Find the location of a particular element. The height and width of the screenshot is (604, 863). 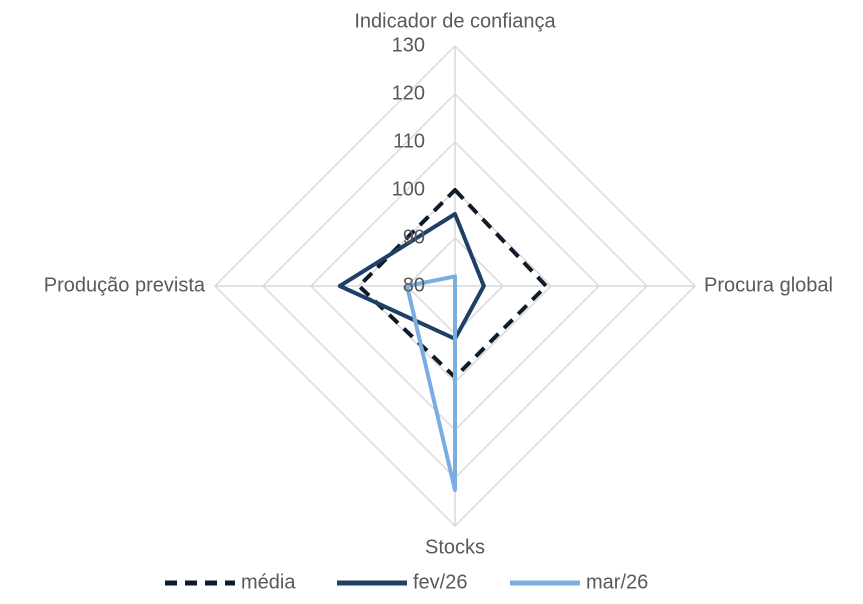

tick-label: 130 is located at coordinates (408, 45).